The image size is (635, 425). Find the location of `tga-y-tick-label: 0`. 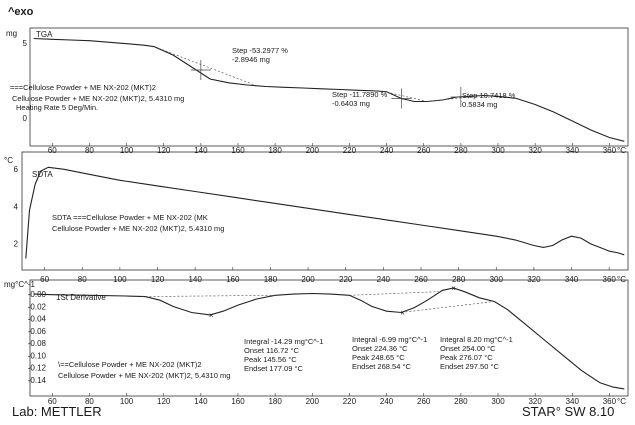

tga-y-tick-label: 0 is located at coordinates (25, 118).